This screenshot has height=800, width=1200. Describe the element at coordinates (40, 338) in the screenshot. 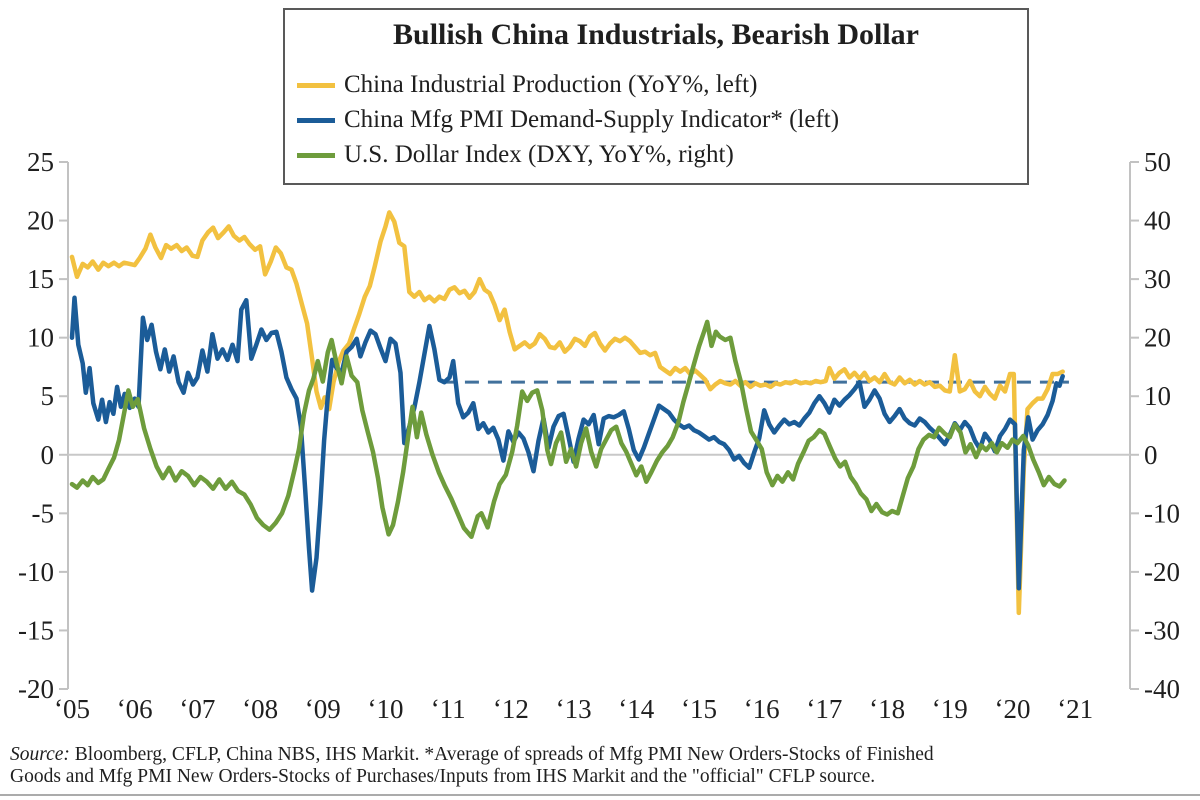

I see `left-axis-tick-label: 10` at that location.